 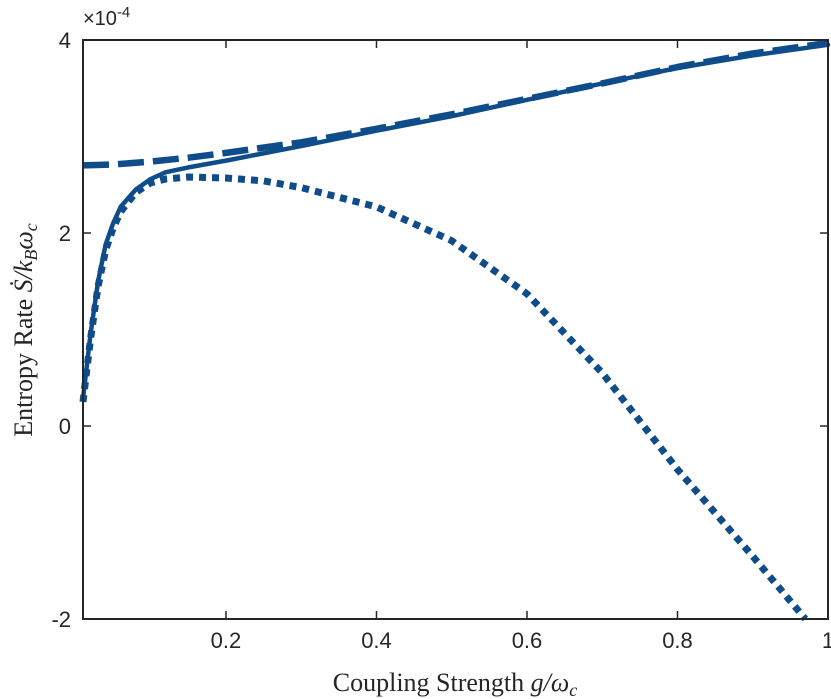 I want to click on y-tick-label: 4, so click(x=65, y=40).